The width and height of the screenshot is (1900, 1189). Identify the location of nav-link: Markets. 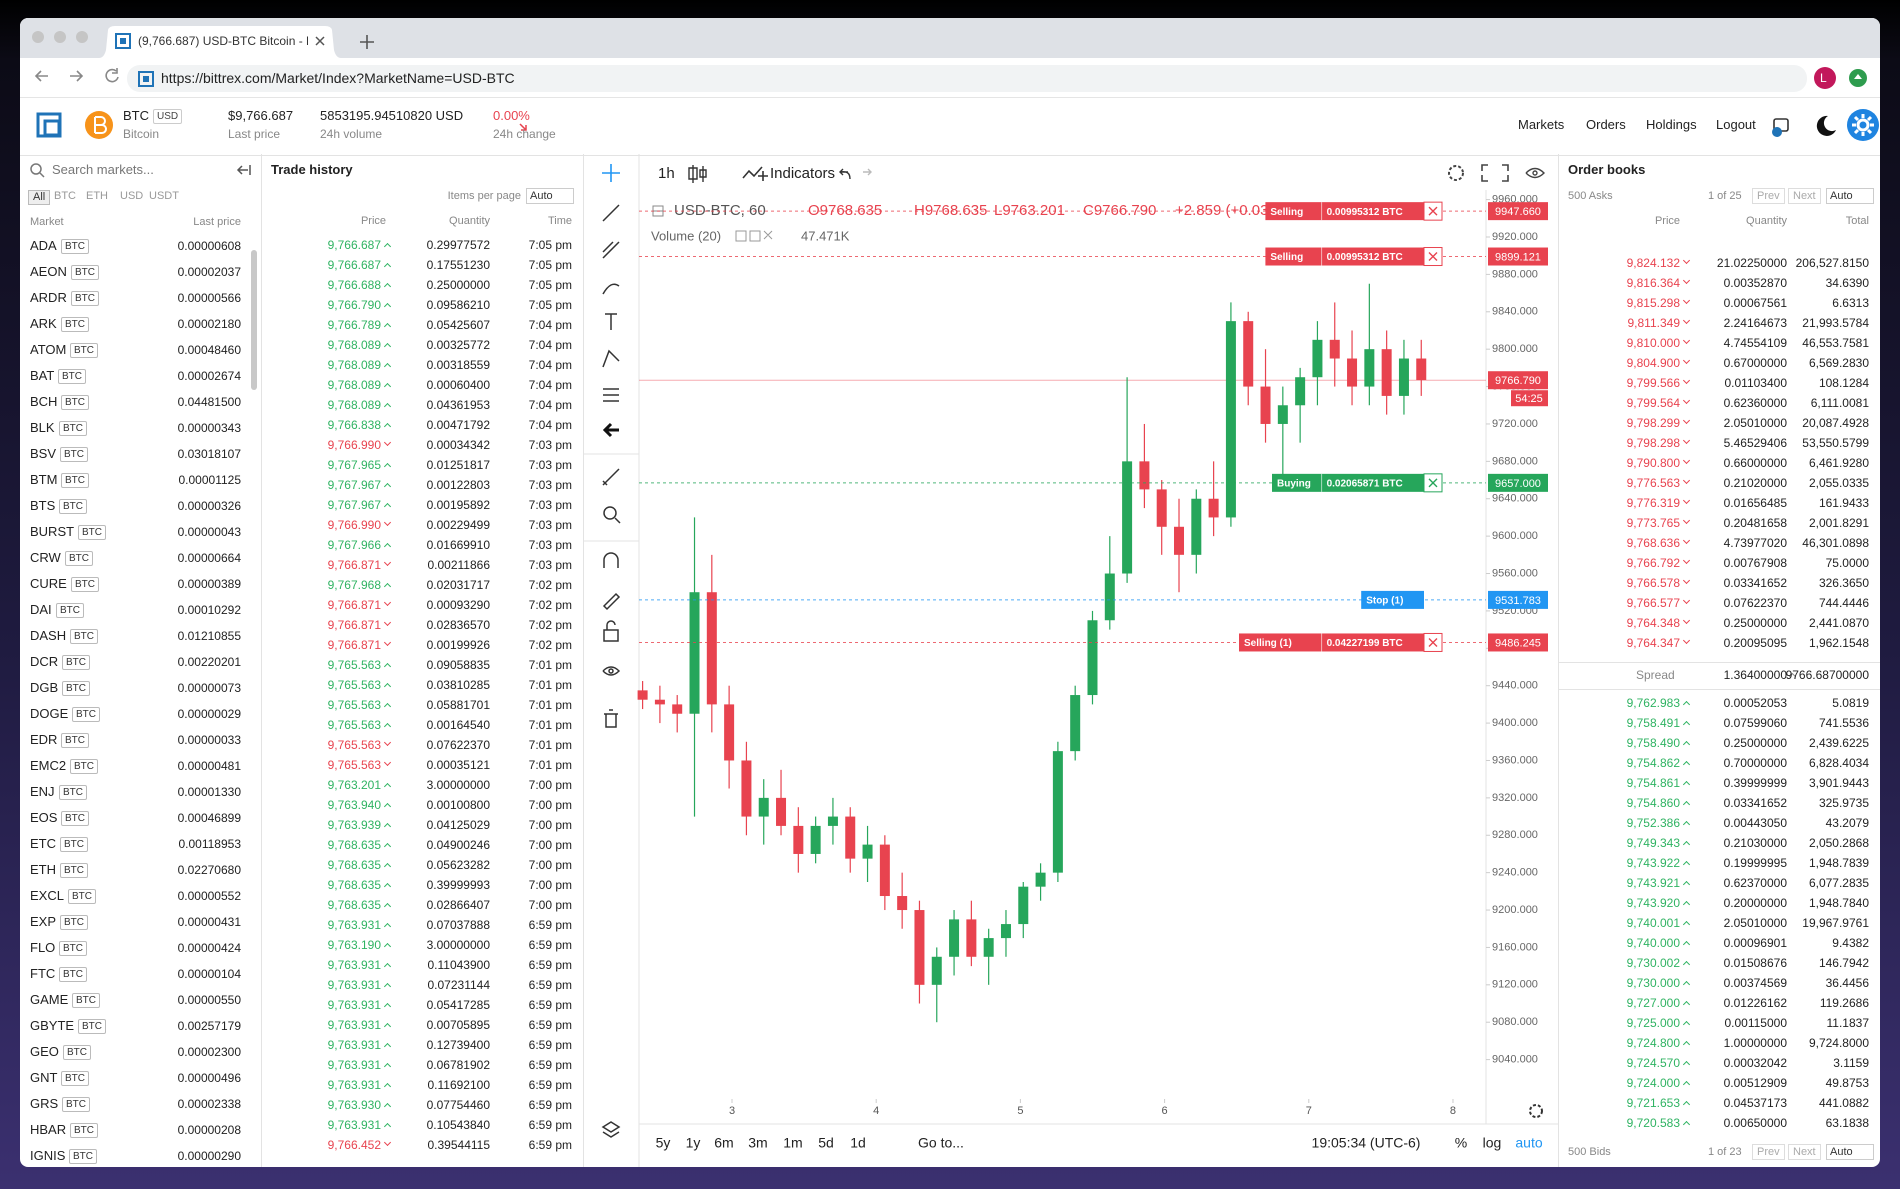
(1541, 124).